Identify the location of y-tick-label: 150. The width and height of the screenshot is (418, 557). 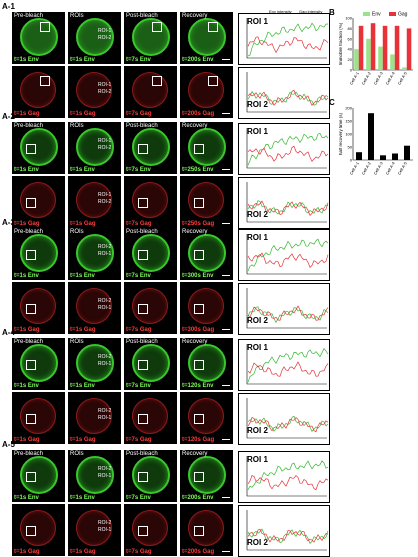
(348, 121).